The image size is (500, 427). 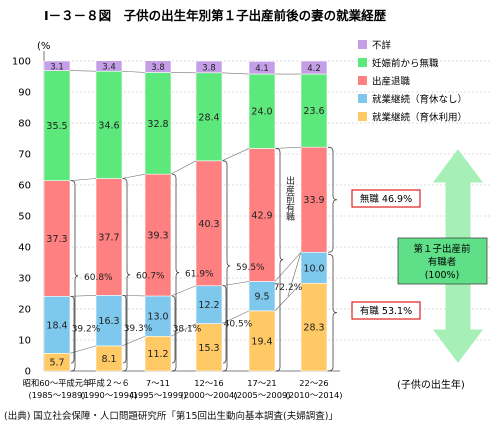 I want to click on yushoku-box, so click(x=386, y=310).